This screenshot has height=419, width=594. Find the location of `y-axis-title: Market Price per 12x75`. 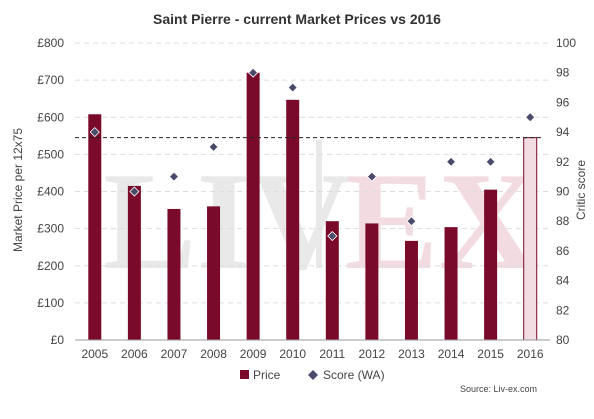

y-axis-title: Market Price per 12x75 is located at coordinates (18, 190).